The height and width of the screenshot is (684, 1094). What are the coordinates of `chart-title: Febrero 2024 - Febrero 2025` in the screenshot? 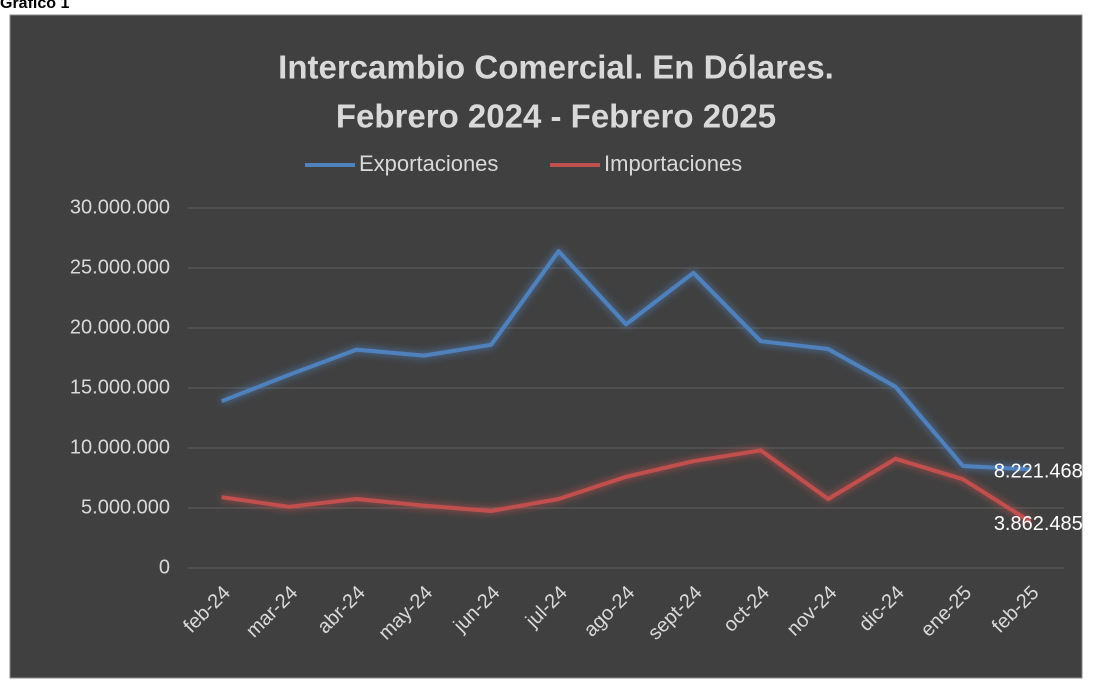 It's located at (556, 116).